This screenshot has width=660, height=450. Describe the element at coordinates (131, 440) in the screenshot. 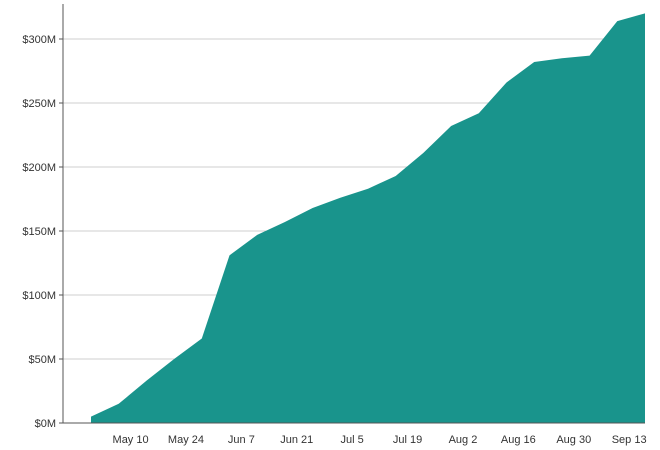

I see `x-tick-label: May 10` at that location.